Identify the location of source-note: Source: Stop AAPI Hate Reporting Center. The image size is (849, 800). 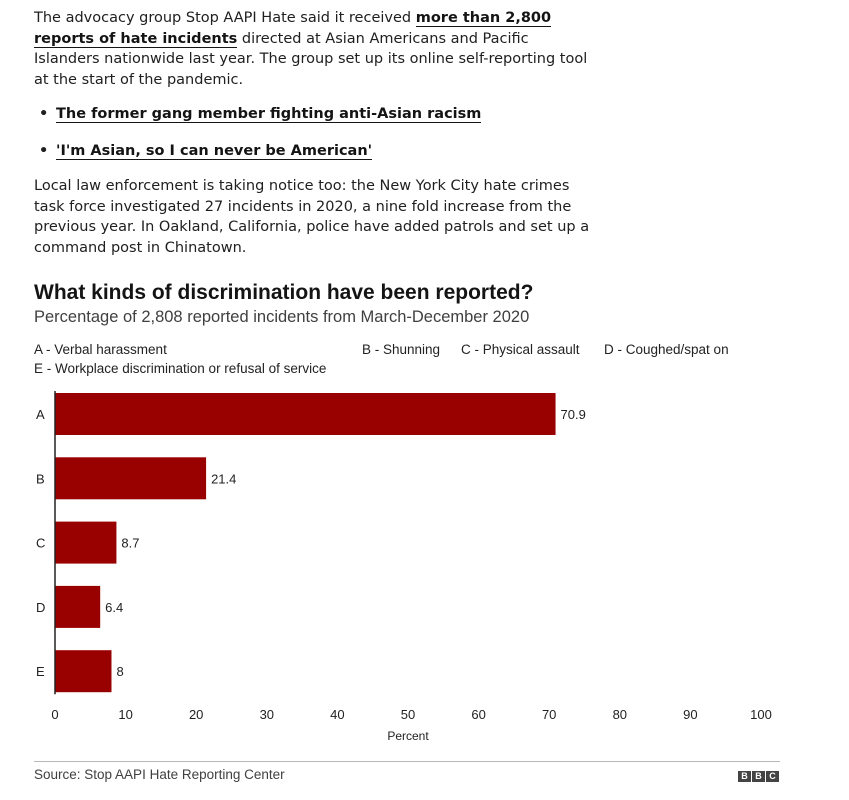
(159, 774).